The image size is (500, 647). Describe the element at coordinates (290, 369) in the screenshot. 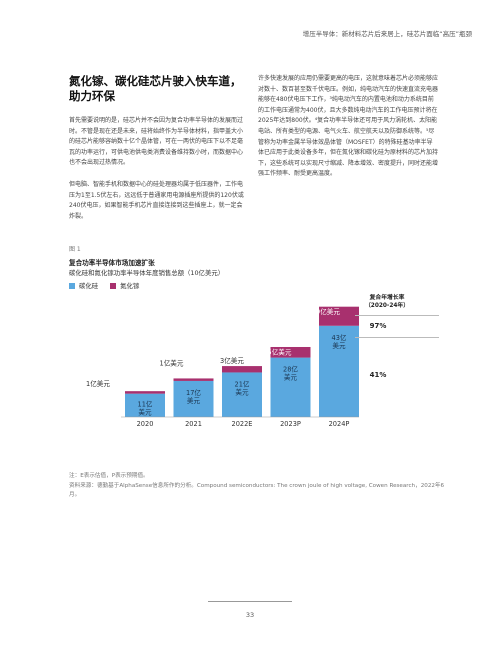

I see `bar-value-label-sic: 28亿` at that location.